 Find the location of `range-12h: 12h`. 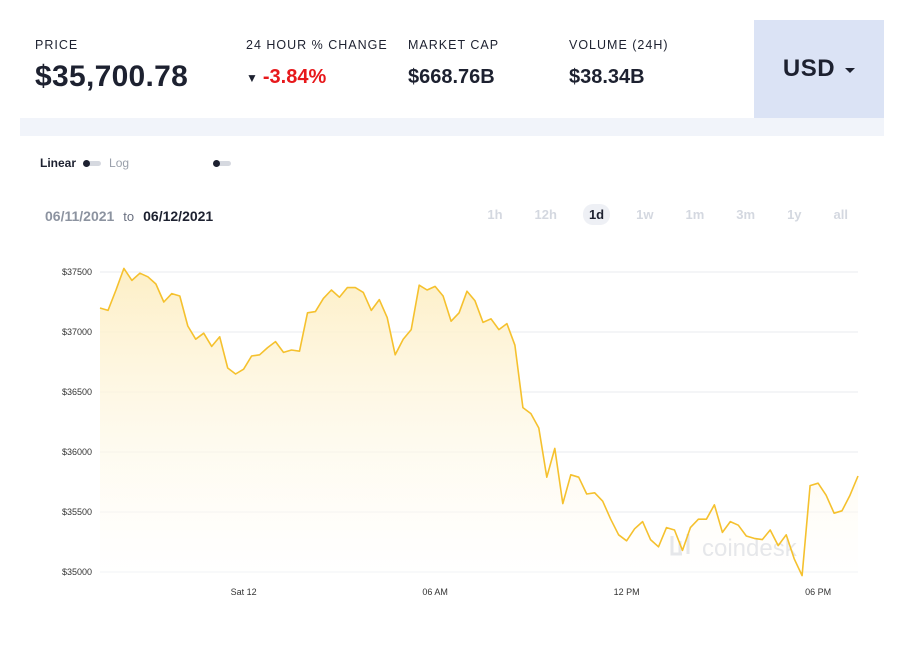

range-12h: 12h is located at coordinates (545, 214).